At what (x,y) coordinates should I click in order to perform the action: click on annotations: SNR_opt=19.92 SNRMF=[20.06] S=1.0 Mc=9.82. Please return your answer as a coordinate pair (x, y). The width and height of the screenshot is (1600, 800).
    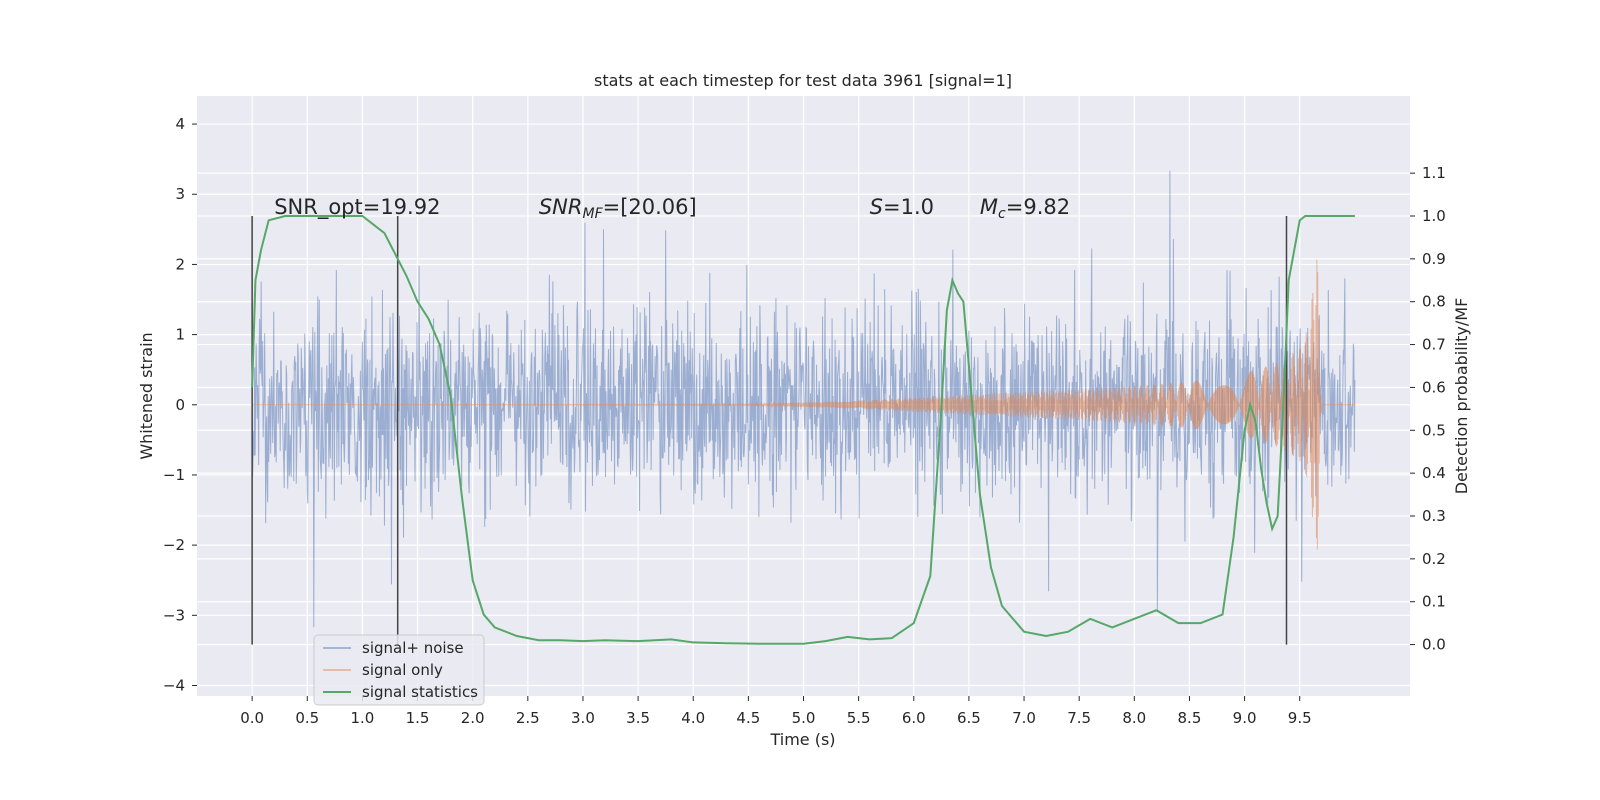
    Looking at the image, I should click on (672, 208).